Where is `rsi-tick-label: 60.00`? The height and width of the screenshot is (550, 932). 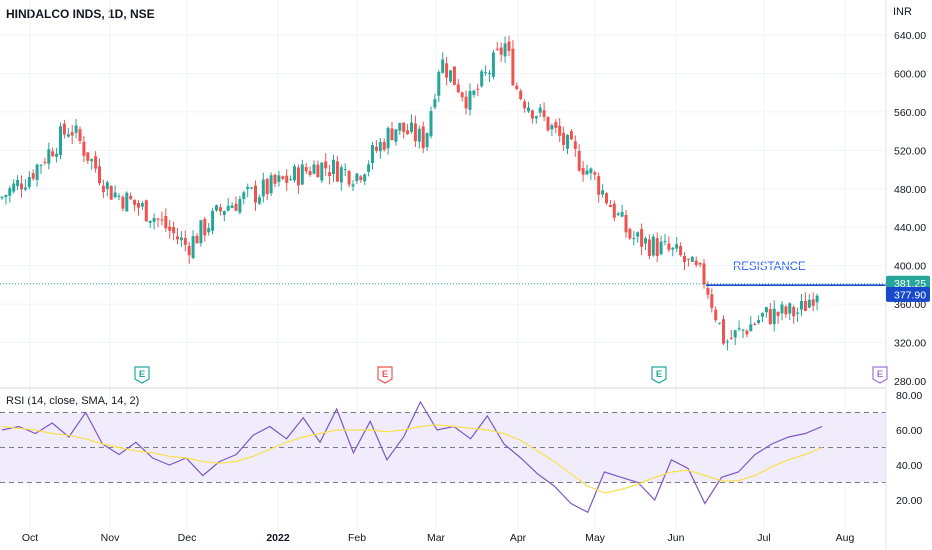 rsi-tick-label: 60.00 is located at coordinates (909, 431).